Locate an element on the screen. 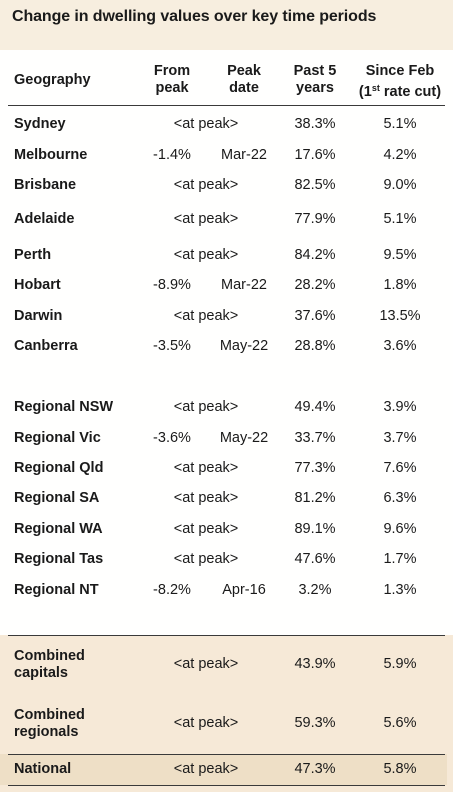 The width and height of the screenshot is (453, 792). since-feb-cell: 13.5% is located at coordinates (400, 316).